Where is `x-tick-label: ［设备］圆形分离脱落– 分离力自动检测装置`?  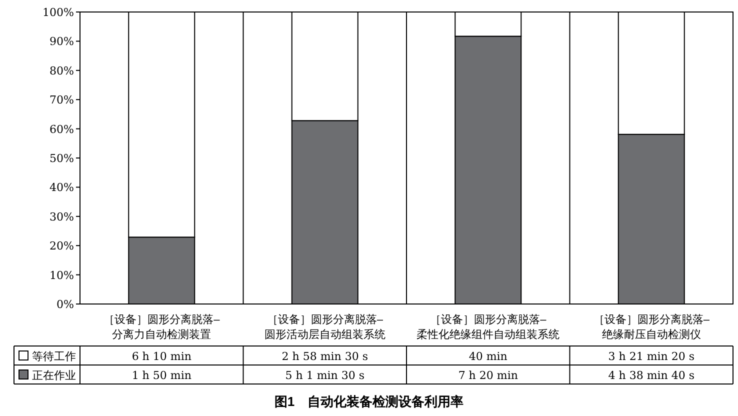
x-tick-label: ［设备］圆形分离脱落– 分离力自动检测装置 is located at coordinates (162, 327).